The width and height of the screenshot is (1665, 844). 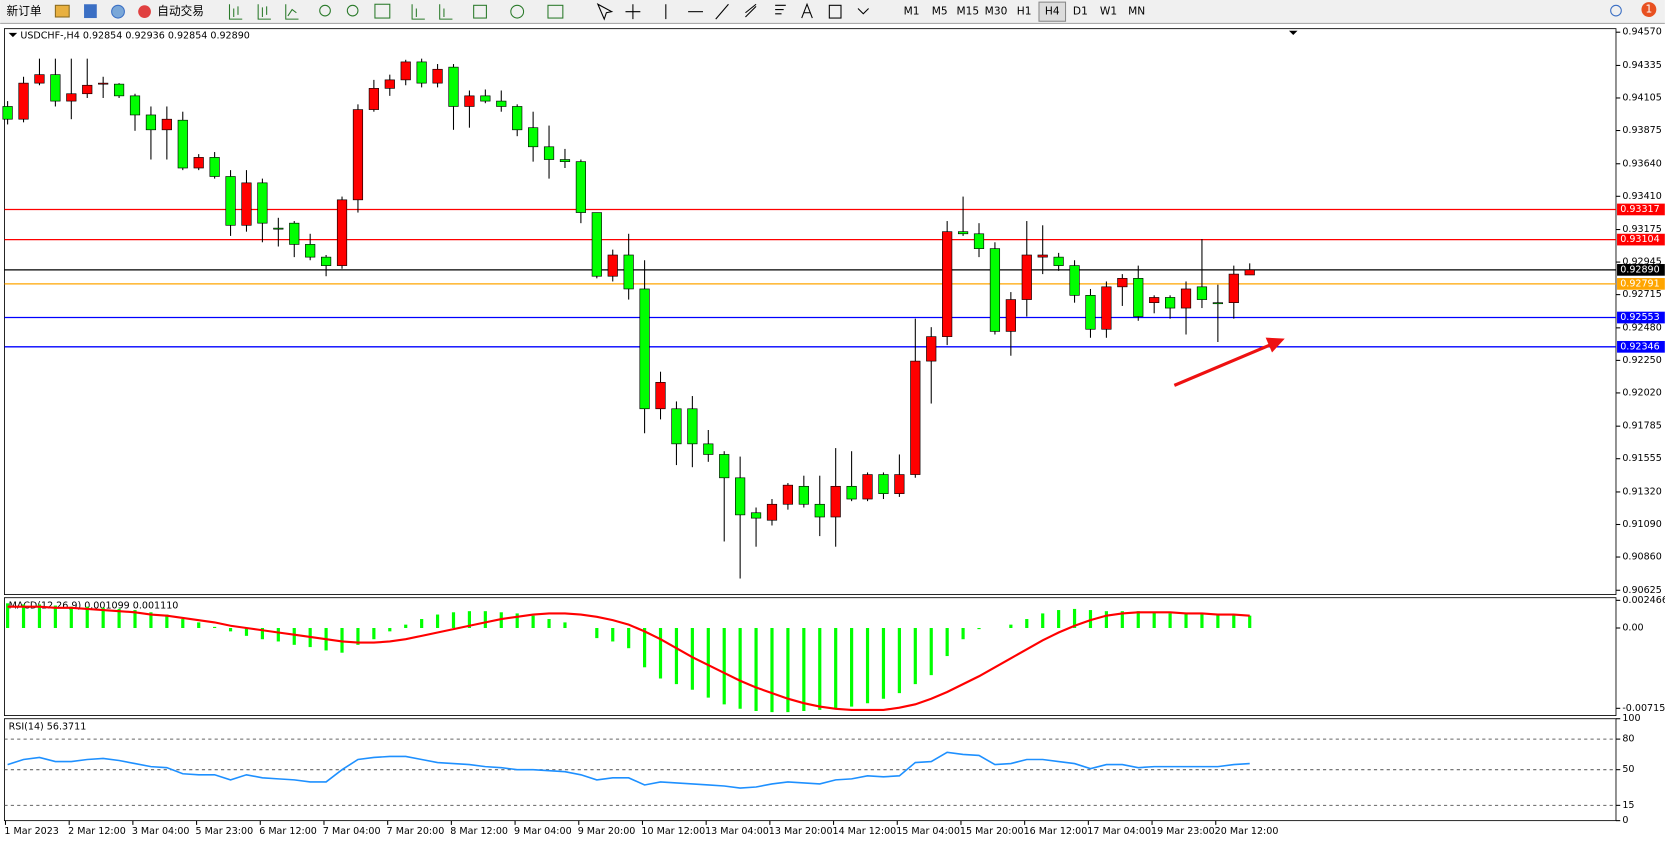 What do you see at coordinates (24, 11) in the screenshot?
I see `new-order-button: 新订单` at bounding box center [24, 11].